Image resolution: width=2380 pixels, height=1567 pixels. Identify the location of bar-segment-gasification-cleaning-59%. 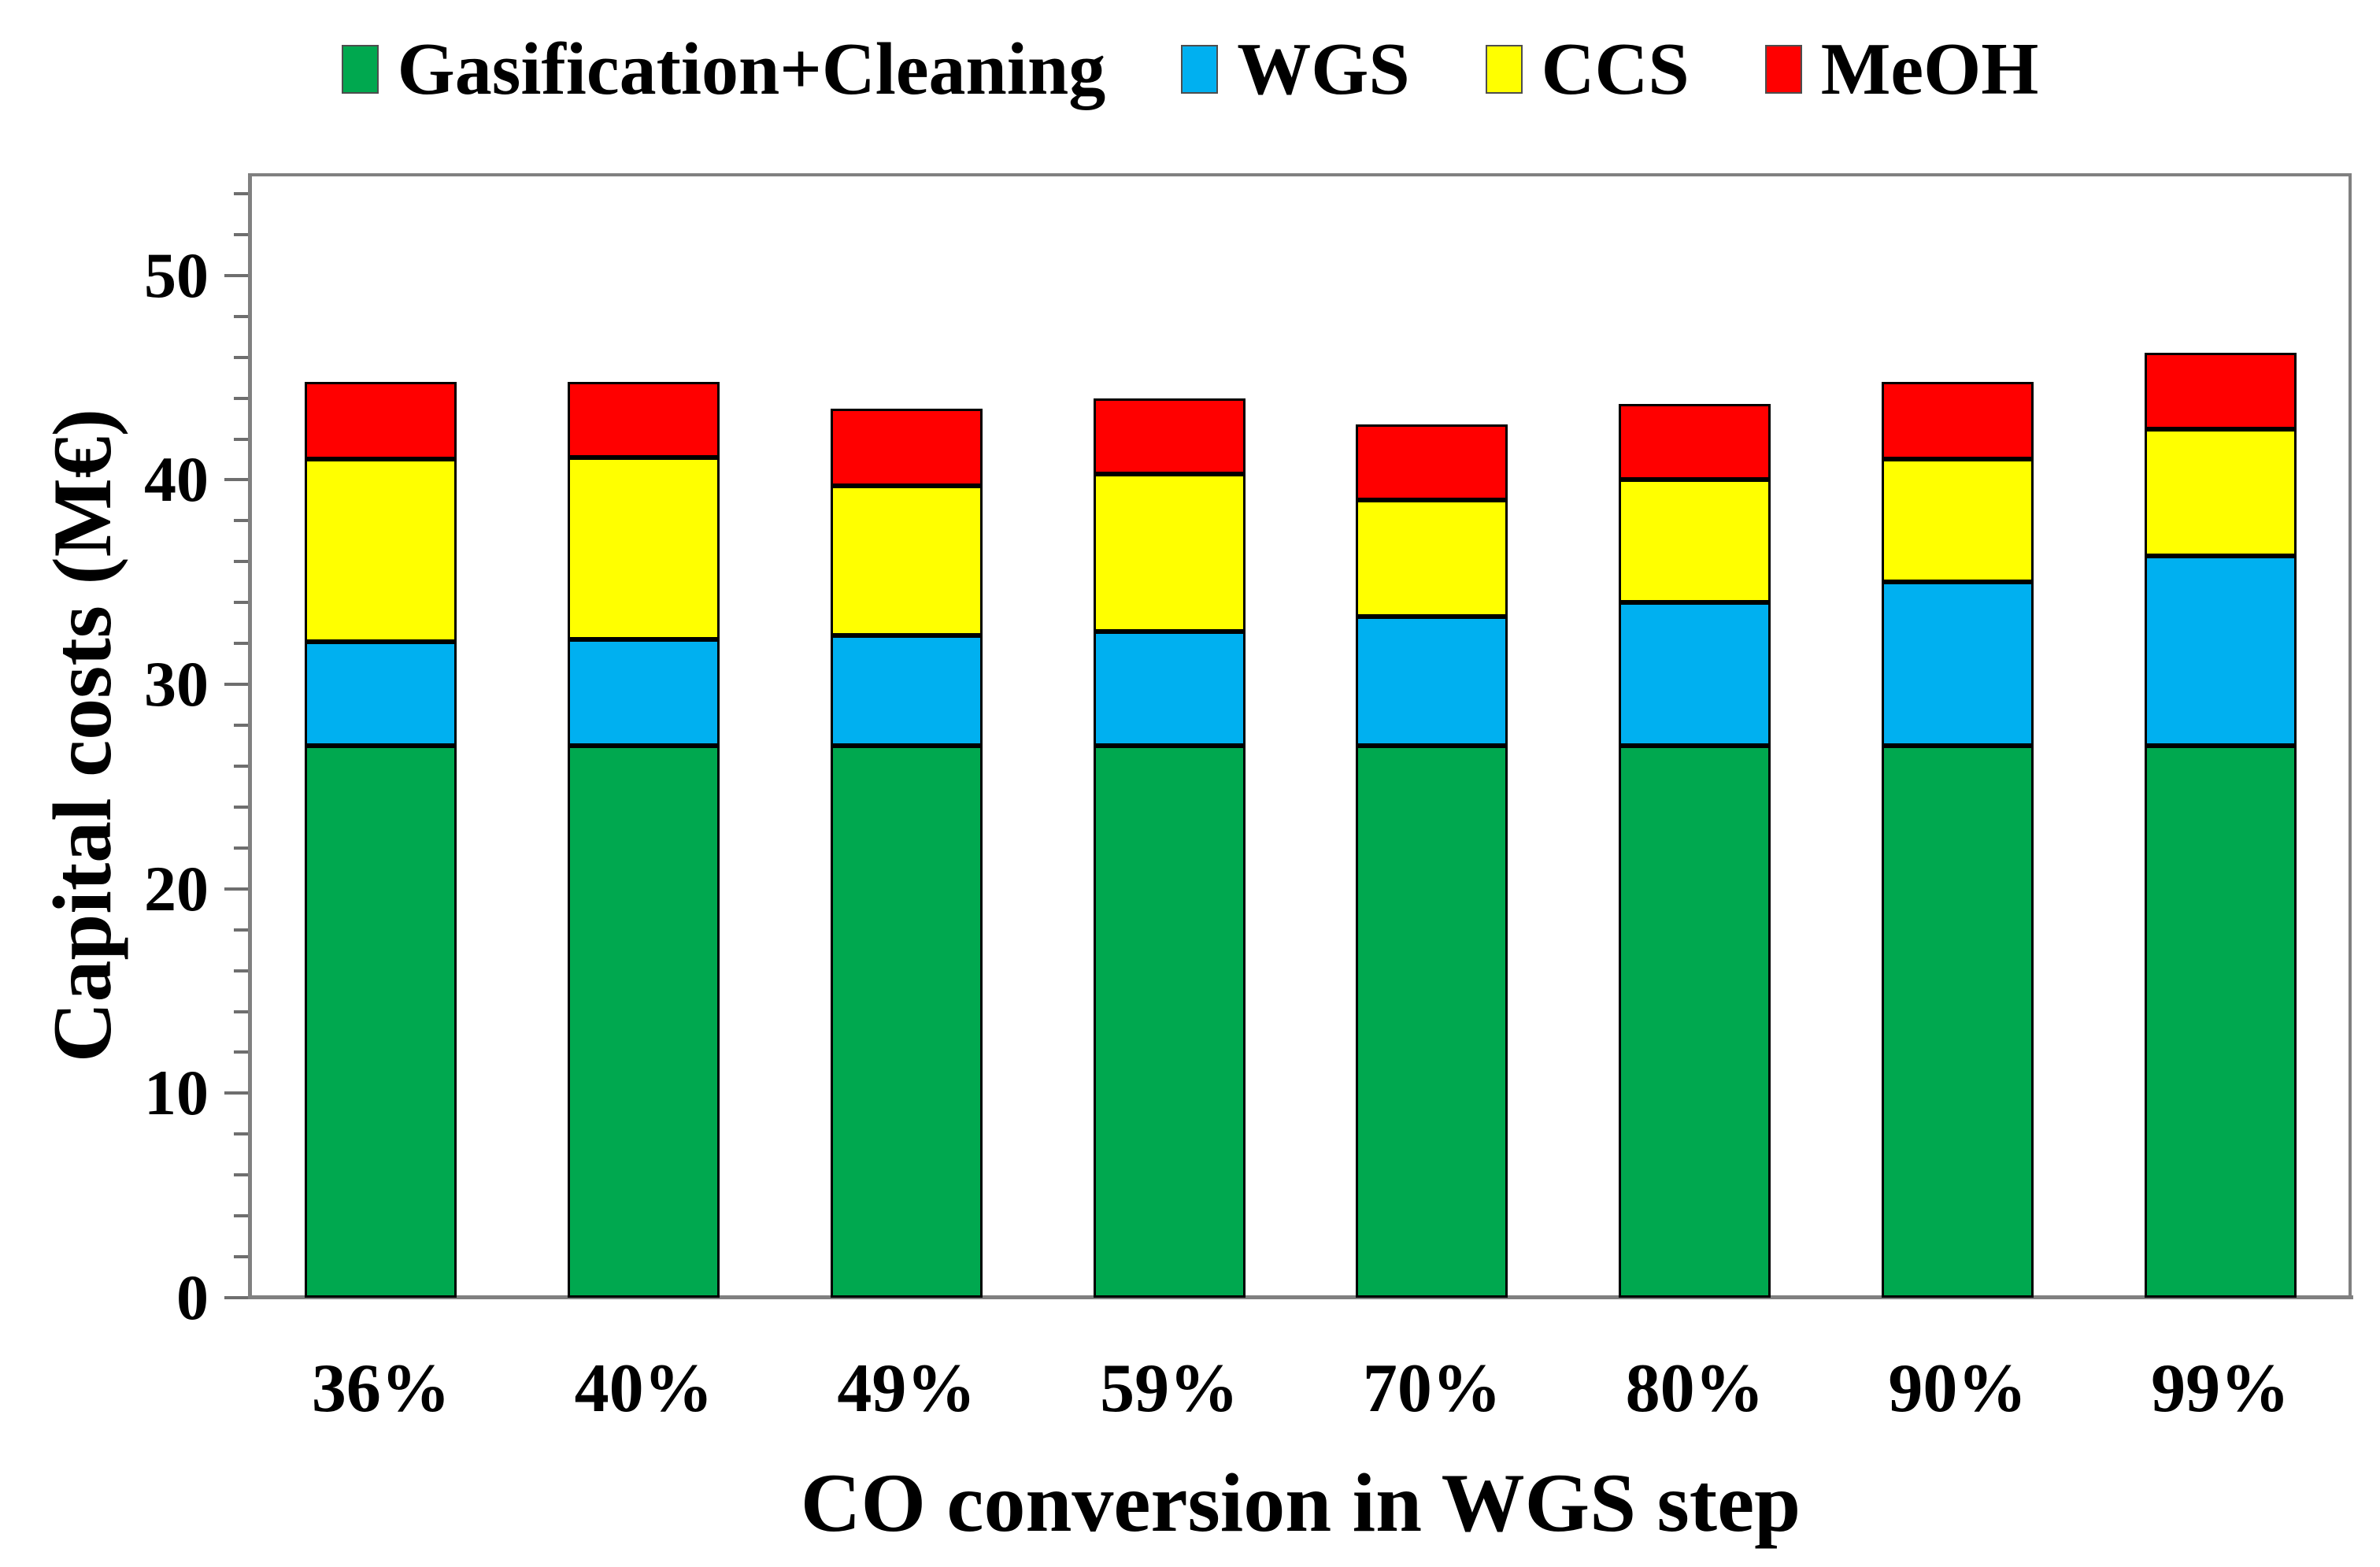
(1169, 1021).